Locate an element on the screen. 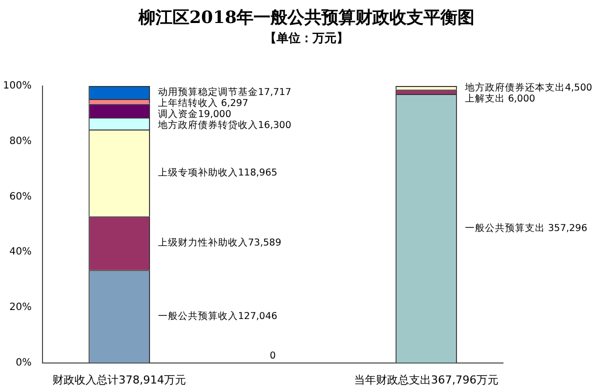  y-tick-label: 80% is located at coordinates (20, 141).